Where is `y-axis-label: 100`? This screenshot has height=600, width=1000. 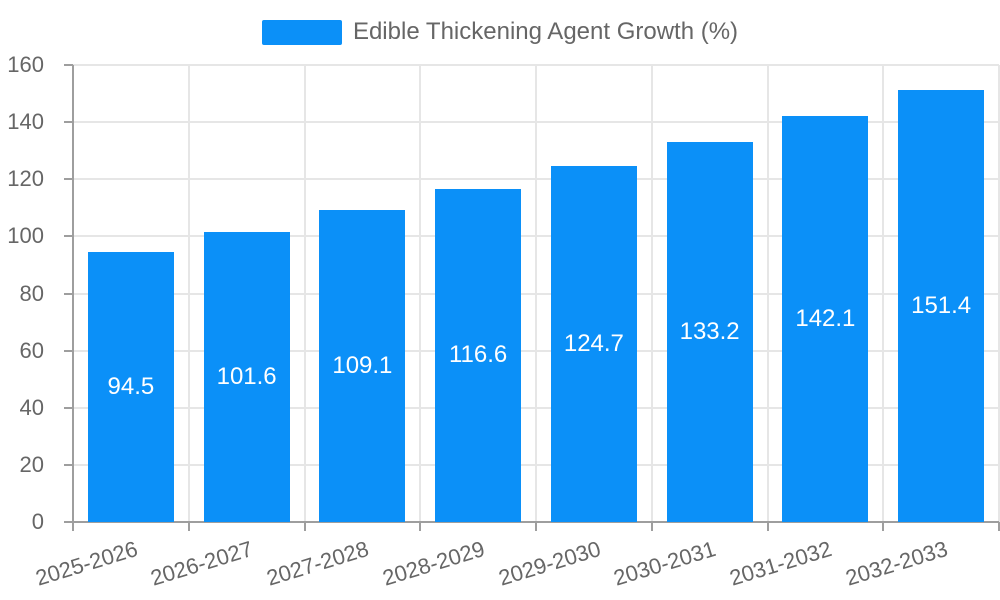 y-axis-label: 100 is located at coordinates (25, 236).